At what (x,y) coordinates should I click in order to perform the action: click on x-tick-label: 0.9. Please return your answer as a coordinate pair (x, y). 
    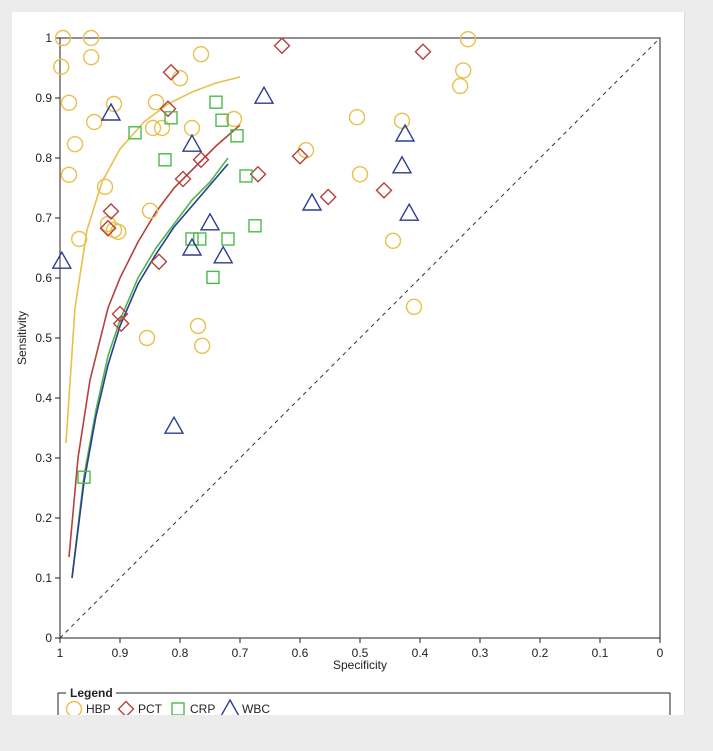
    Looking at the image, I should click on (120, 653).